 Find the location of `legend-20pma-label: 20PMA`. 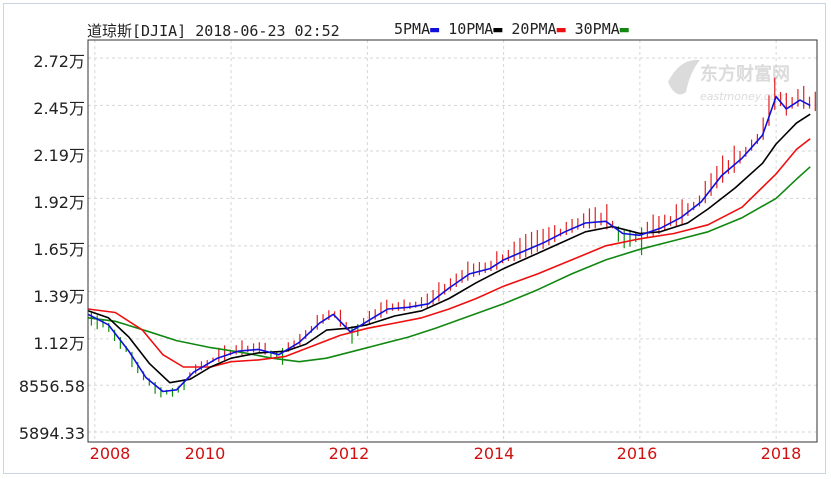

legend-20pma-label: 20PMA is located at coordinates (534, 29).